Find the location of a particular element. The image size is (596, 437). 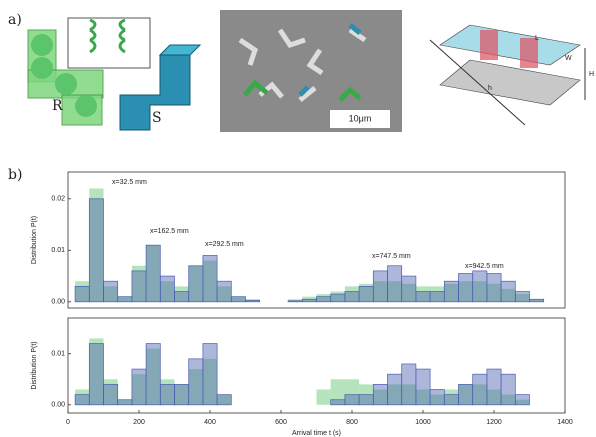

r-shape is located at coordinates (65, 77).